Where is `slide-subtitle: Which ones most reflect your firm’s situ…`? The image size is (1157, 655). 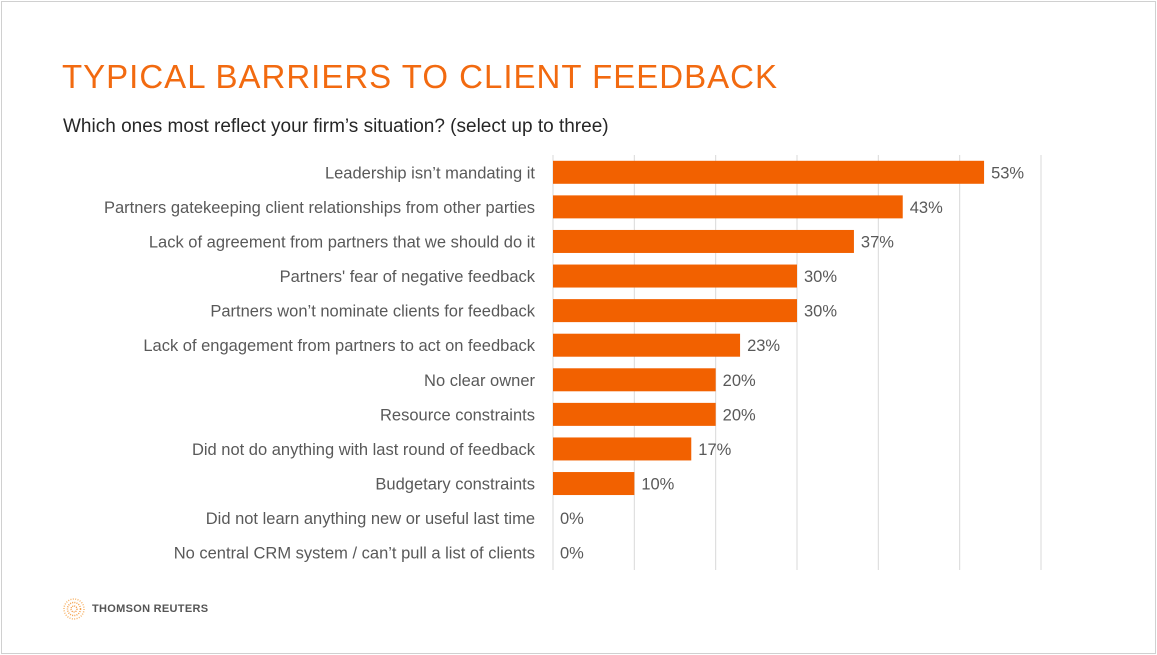
slide-subtitle: Which ones most reflect your firm’s situ… is located at coordinates (336, 126).